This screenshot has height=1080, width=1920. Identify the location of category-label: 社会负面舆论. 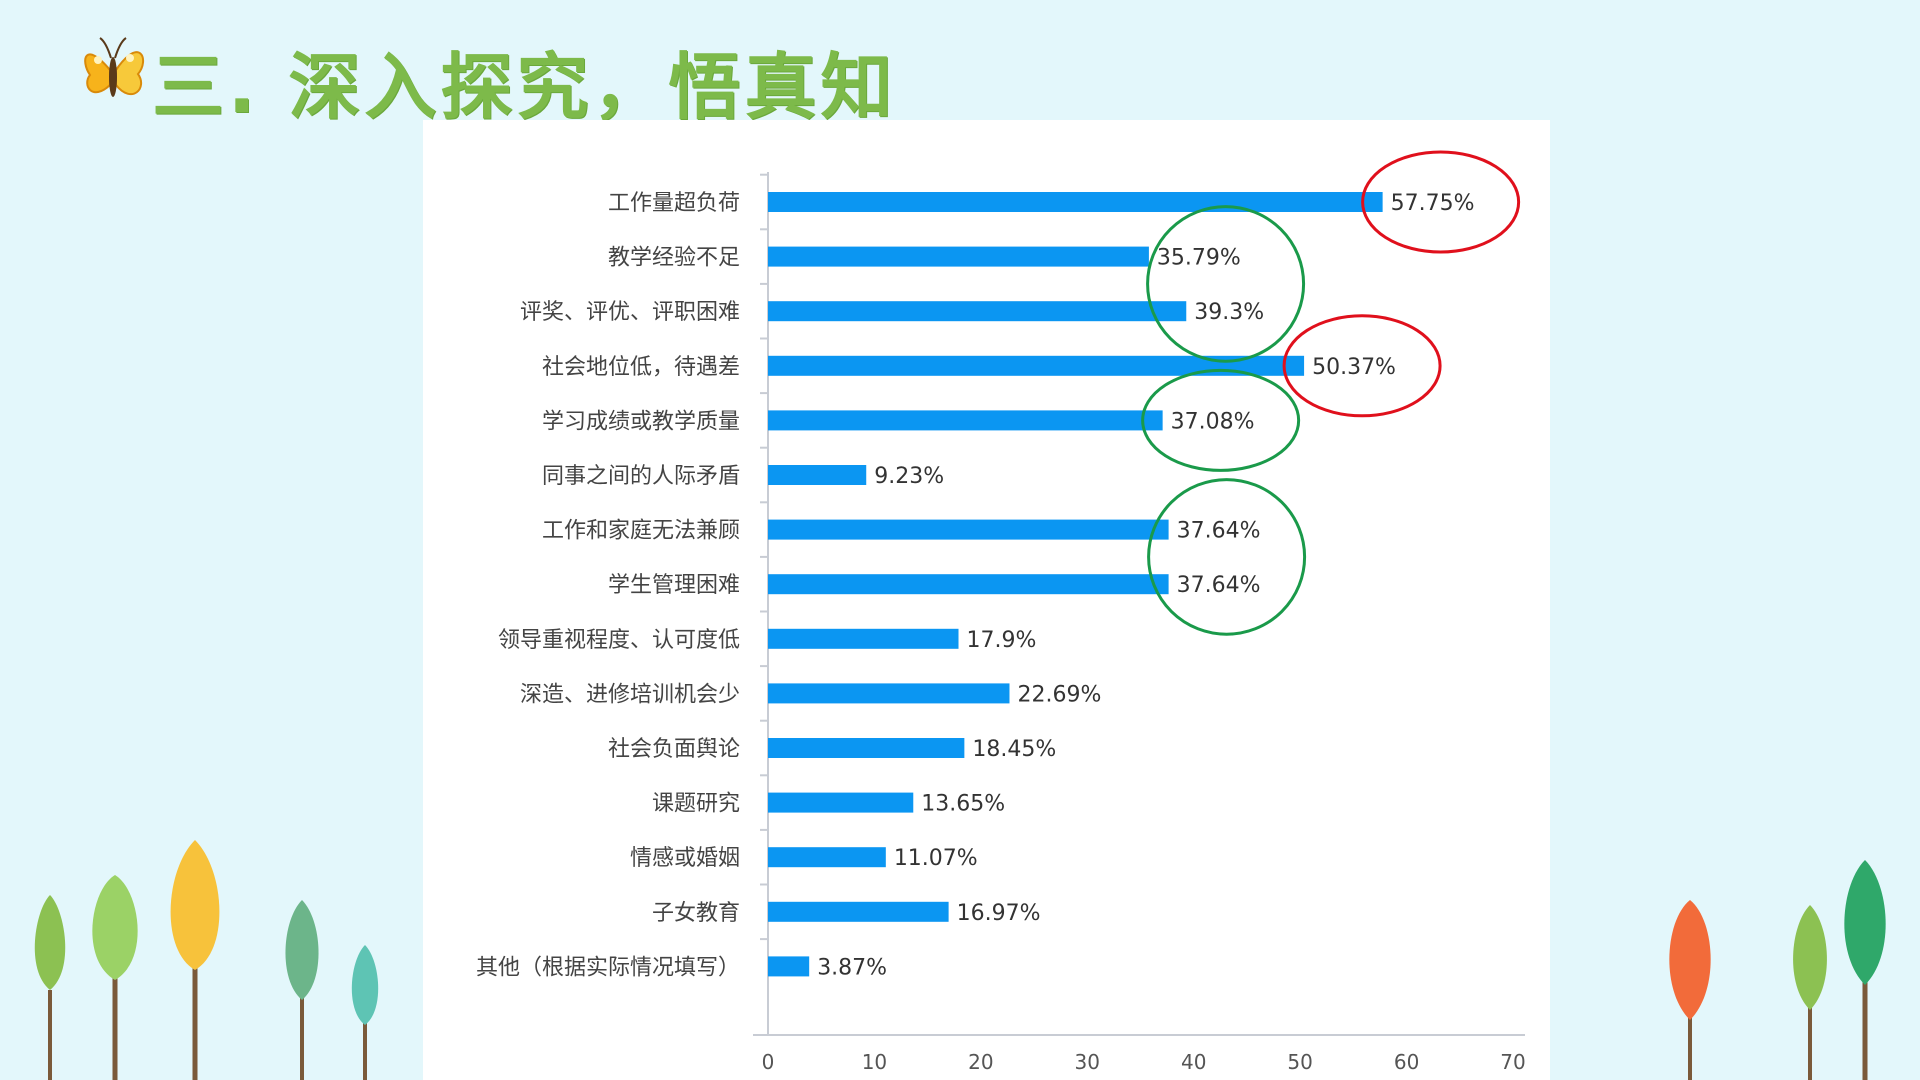
(674, 749).